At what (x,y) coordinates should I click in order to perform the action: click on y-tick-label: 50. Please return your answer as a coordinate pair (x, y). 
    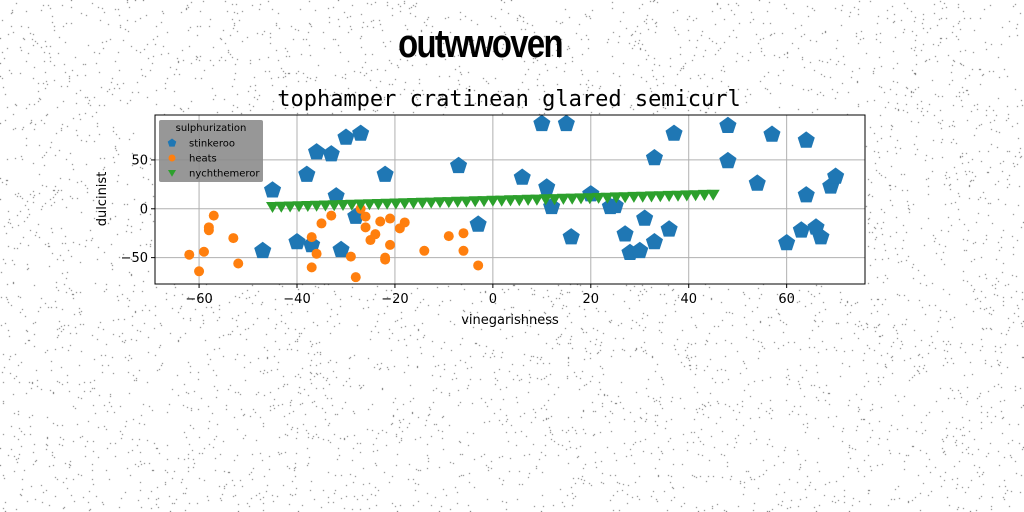
    Looking at the image, I should click on (139, 160).